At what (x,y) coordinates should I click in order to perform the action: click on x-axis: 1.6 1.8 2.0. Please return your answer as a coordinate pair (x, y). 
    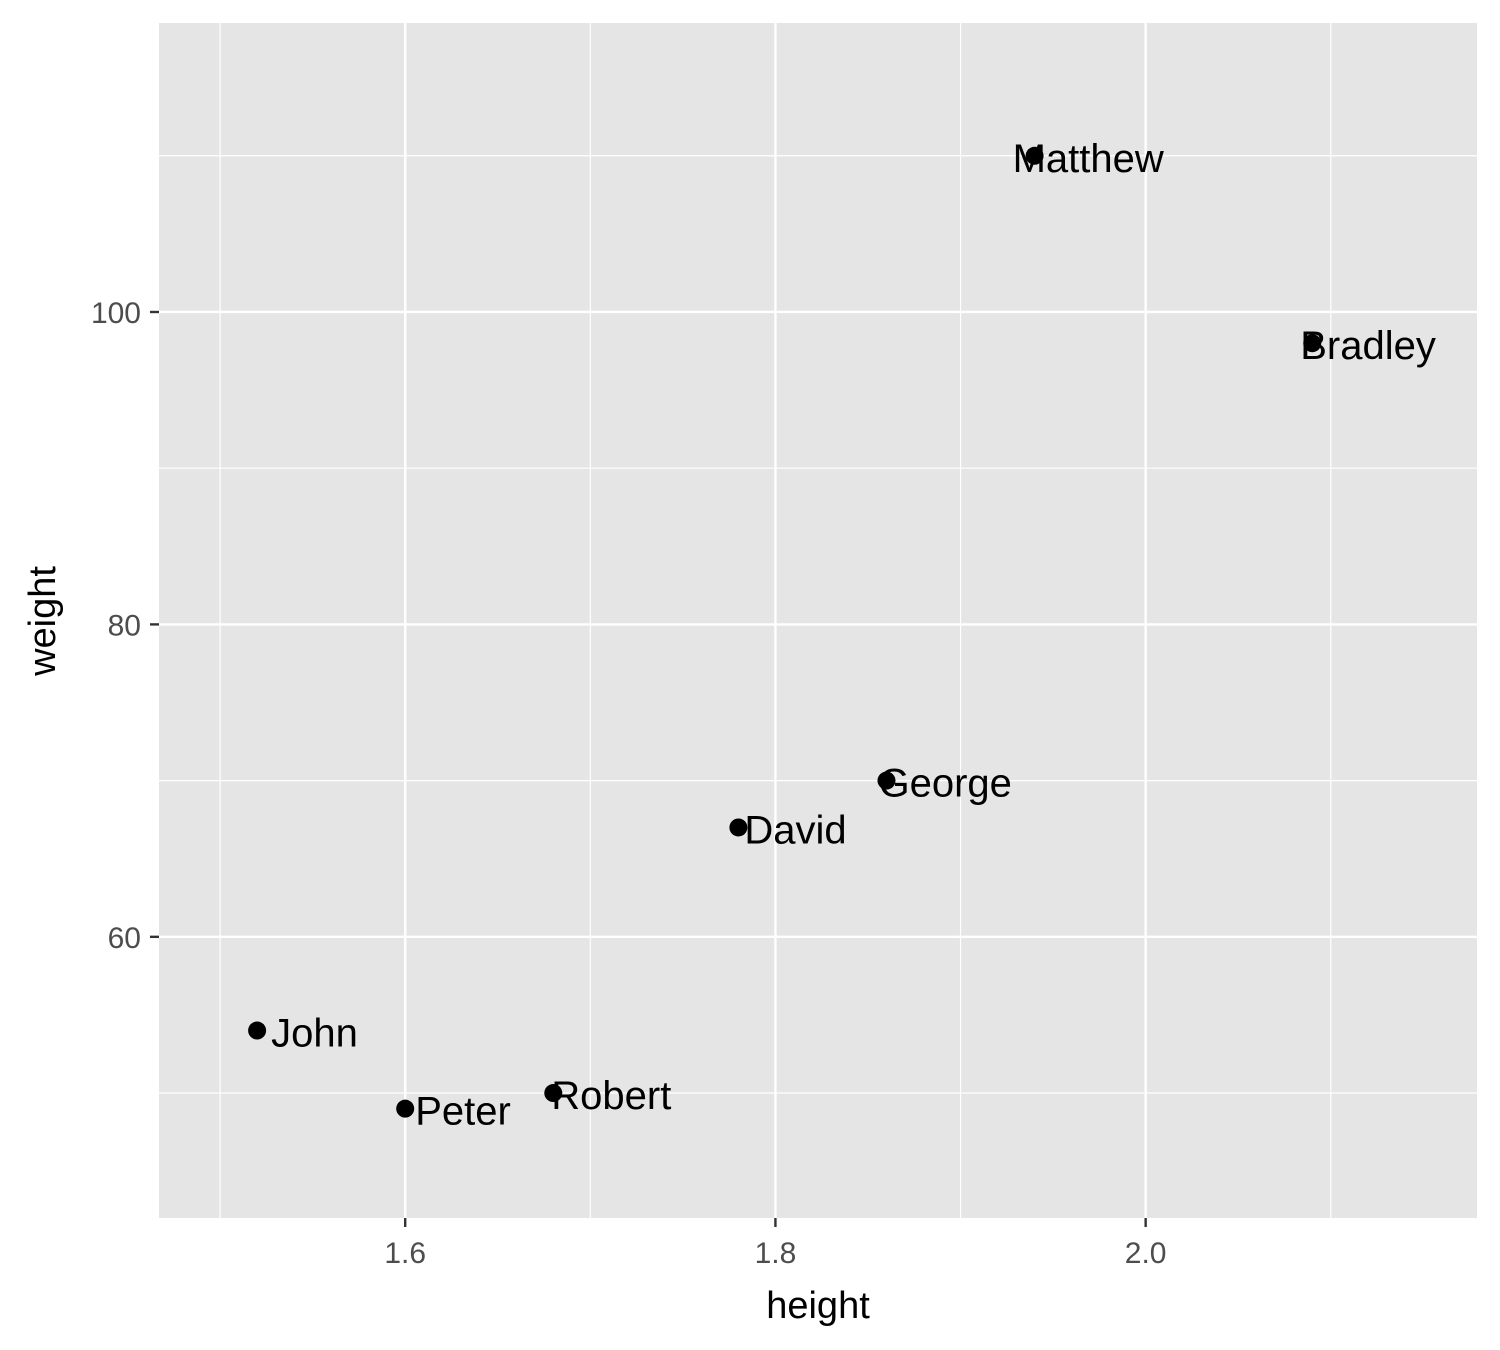
    Looking at the image, I should click on (775, 1244).